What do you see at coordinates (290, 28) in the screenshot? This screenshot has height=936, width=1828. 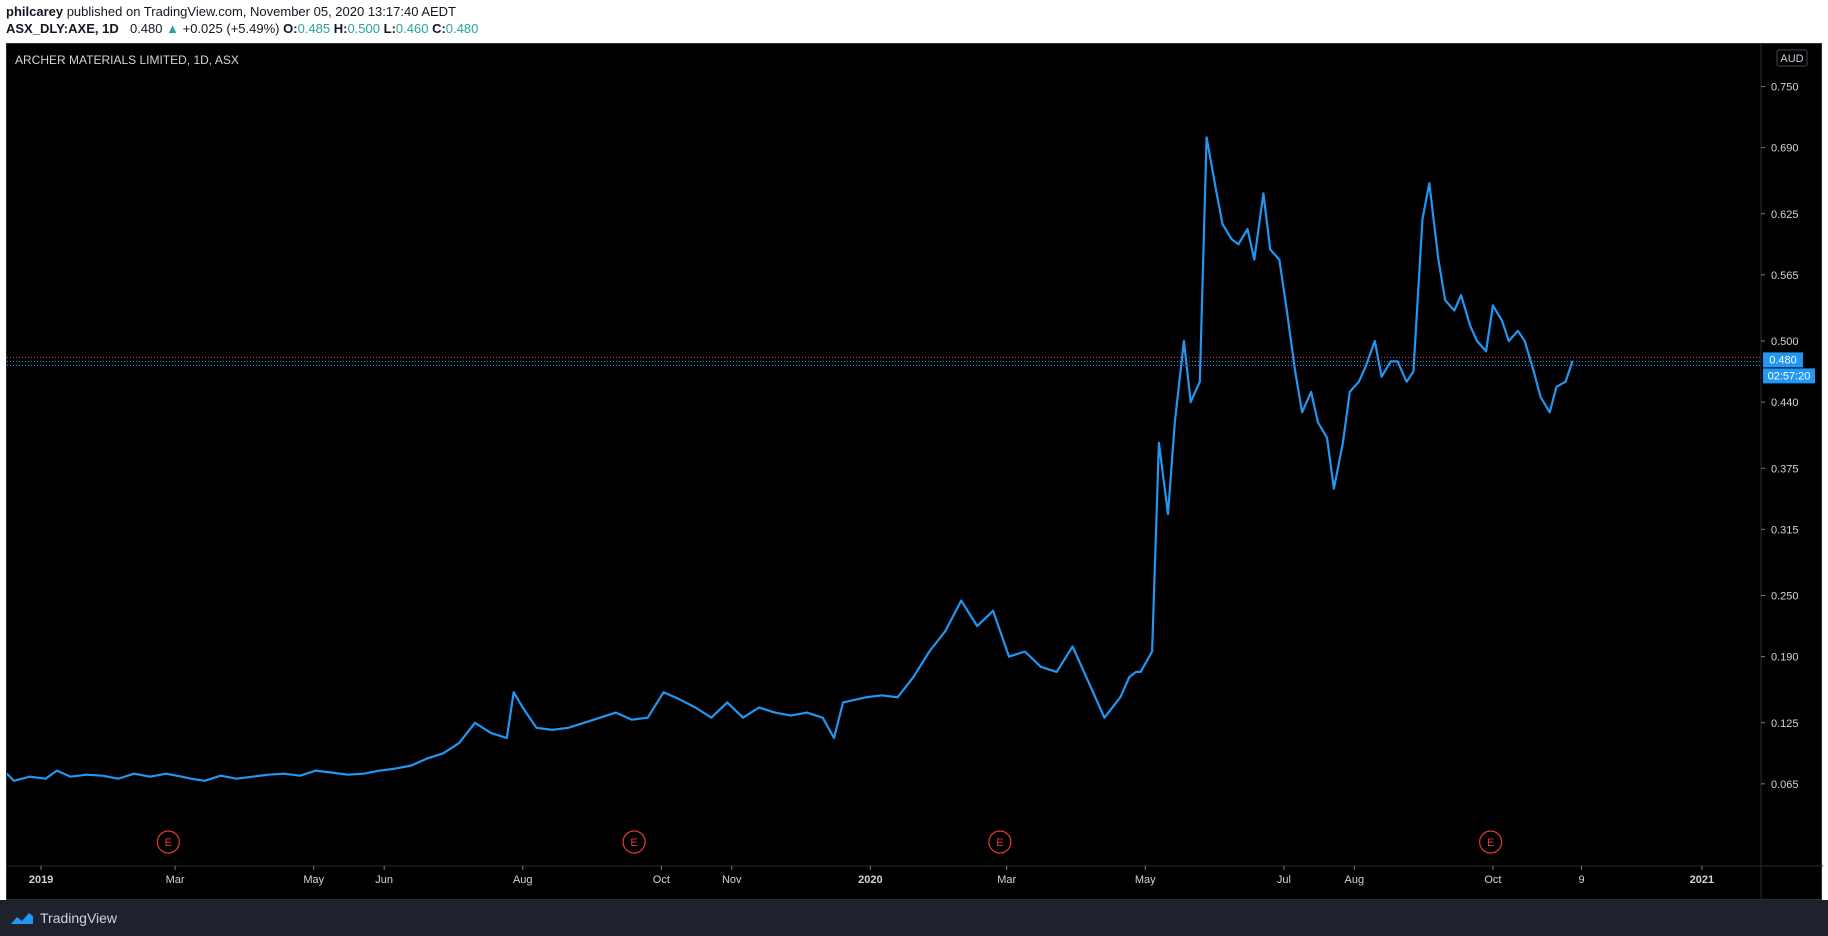 I see `open-label: O:` at bounding box center [290, 28].